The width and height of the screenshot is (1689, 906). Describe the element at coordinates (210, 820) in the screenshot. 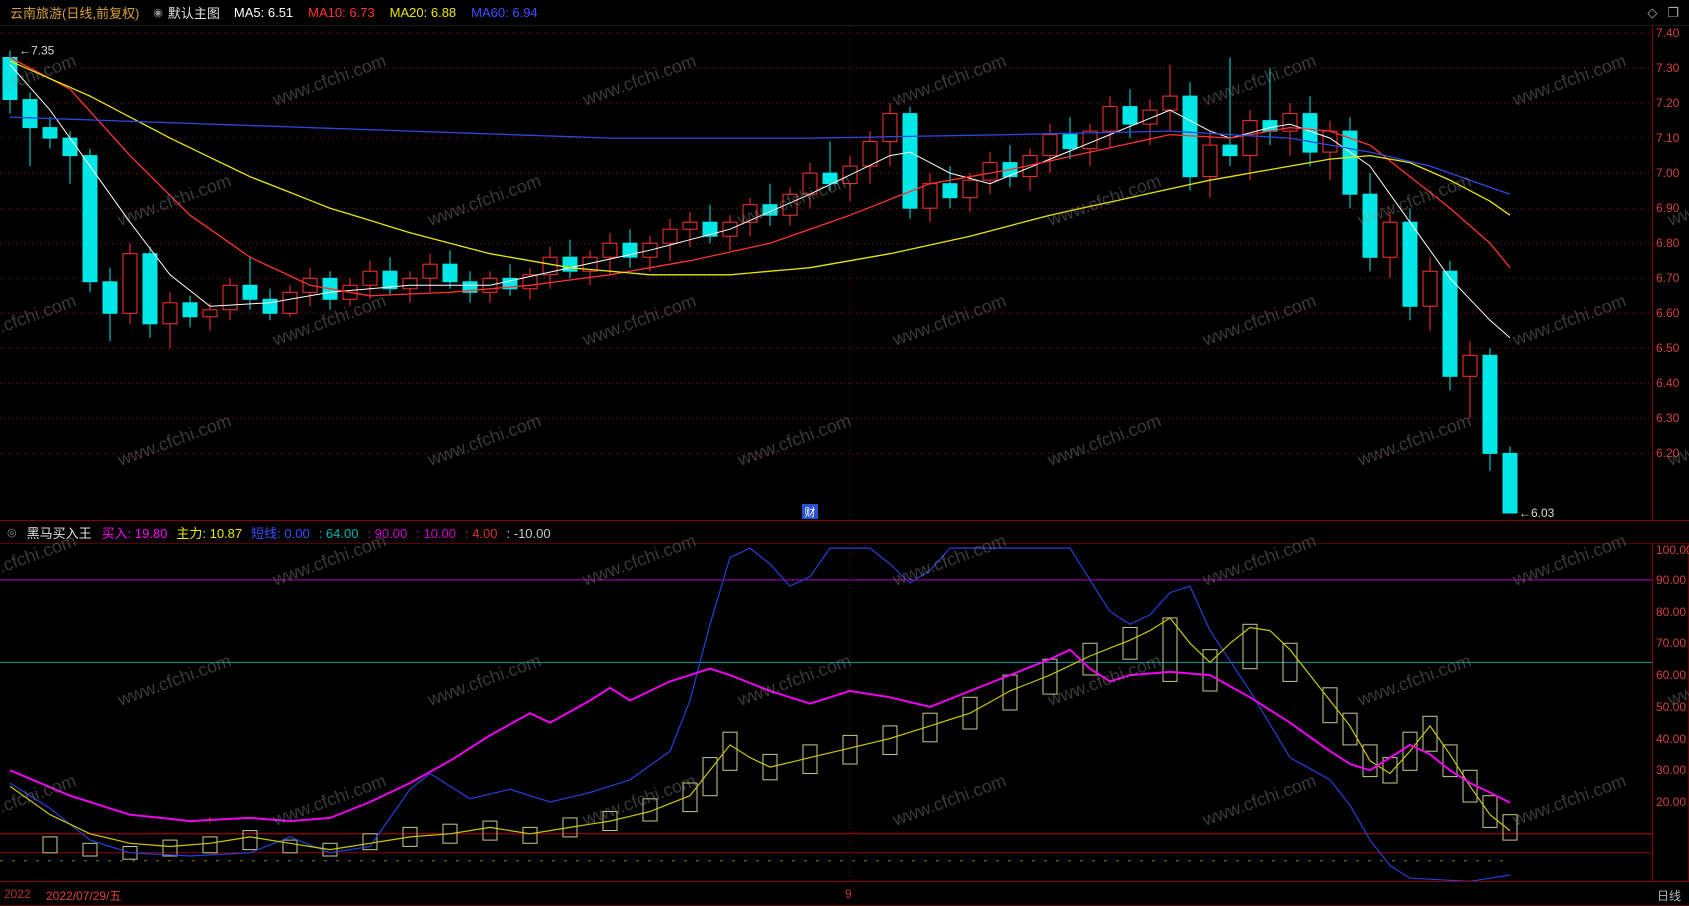

I see `buy-arrow-marker: ↑` at that location.